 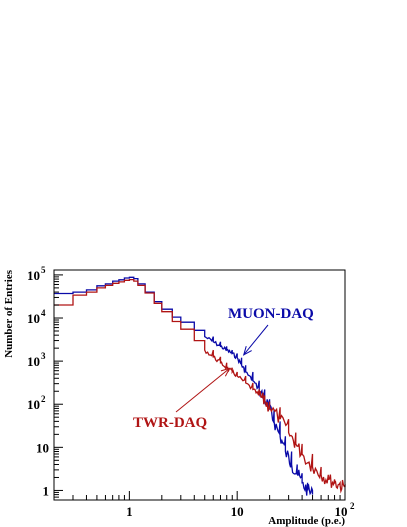 I want to click on y-tick-exponent: 2, so click(x=43, y=399).